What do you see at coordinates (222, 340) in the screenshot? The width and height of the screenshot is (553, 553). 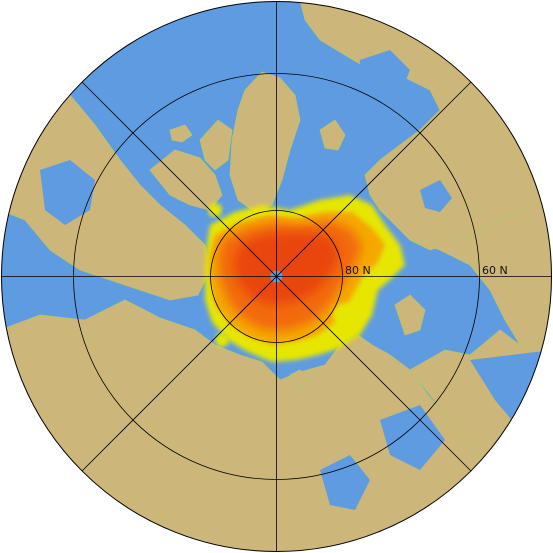 I see `ice-yellow-patch-left` at bounding box center [222, 340].